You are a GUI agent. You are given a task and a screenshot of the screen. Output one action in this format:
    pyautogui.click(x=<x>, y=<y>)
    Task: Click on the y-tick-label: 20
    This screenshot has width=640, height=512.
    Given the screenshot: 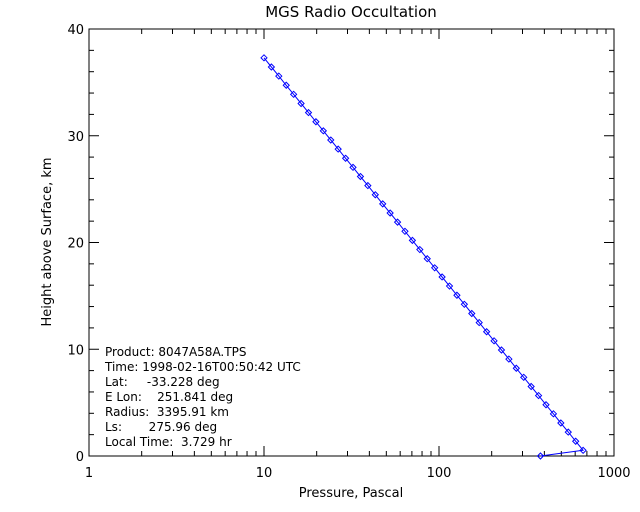 What is the action you would take?
    pyautogui.click(x=75, y=244)
    